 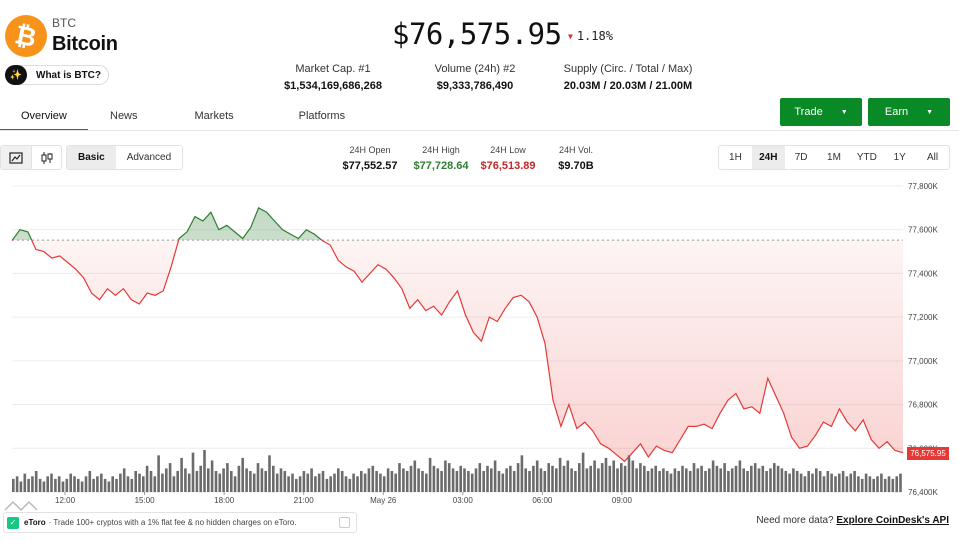 I want to click on page-tabs: Overview News Markets Platforms, so click(x=183, y=115).